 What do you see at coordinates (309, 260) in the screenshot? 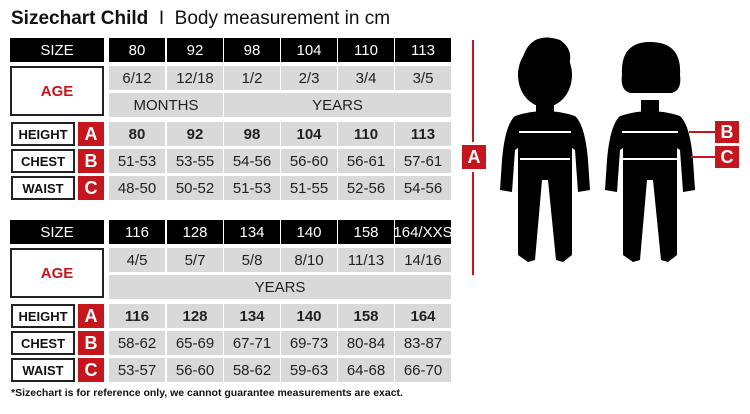
I see `age-cell: 8/10` at bounding box center [309, 260].